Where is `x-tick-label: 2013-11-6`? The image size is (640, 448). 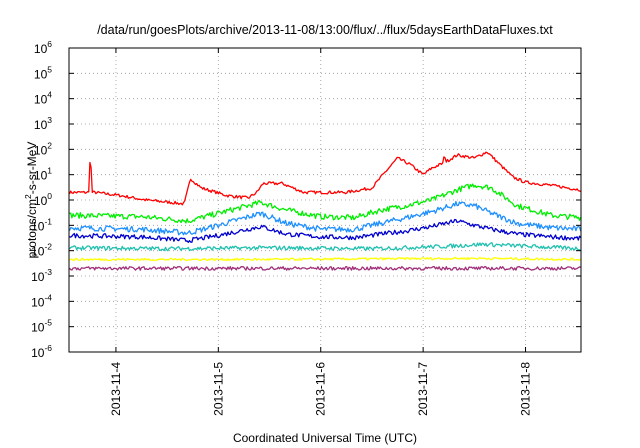 x-tick-label: 2013-11-6 is located at coordinates (321, 389).